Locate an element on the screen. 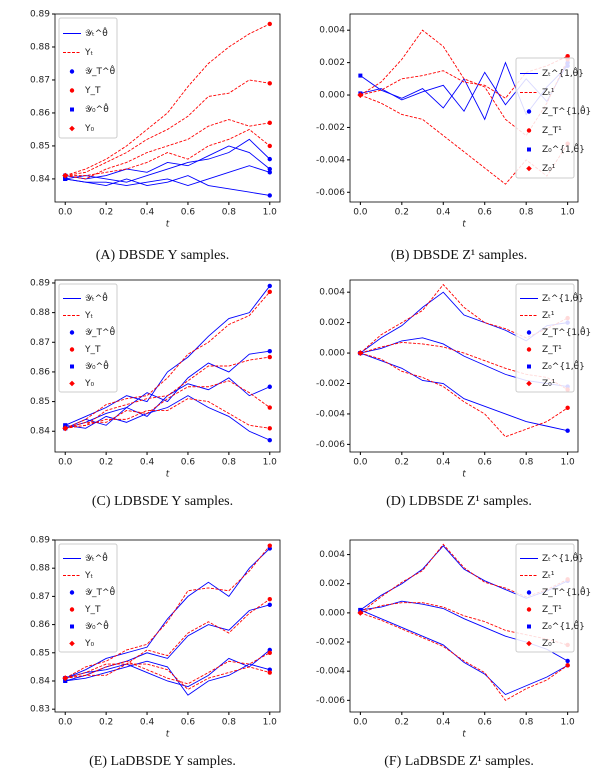  caption: (E) LaDBSDE Y samples. is located at coordinates (162, 761).